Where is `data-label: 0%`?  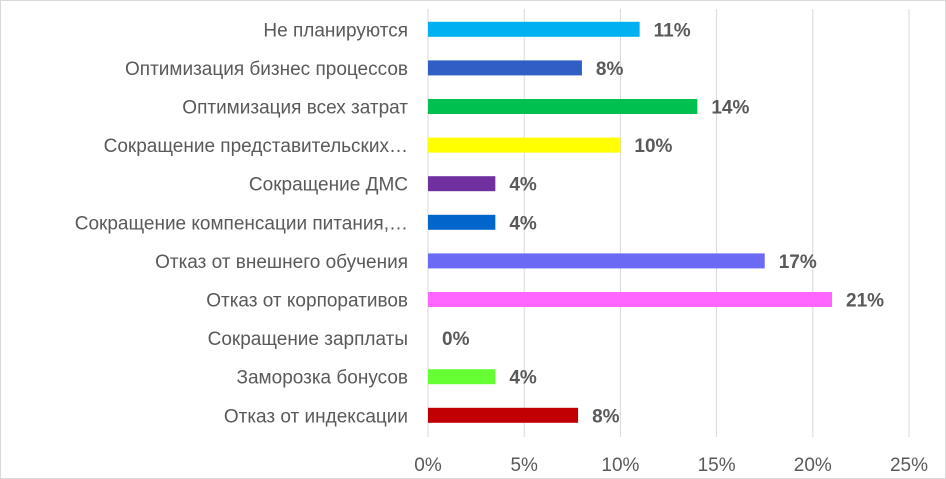
data-label: 0% is located at coordinates (456, 339).